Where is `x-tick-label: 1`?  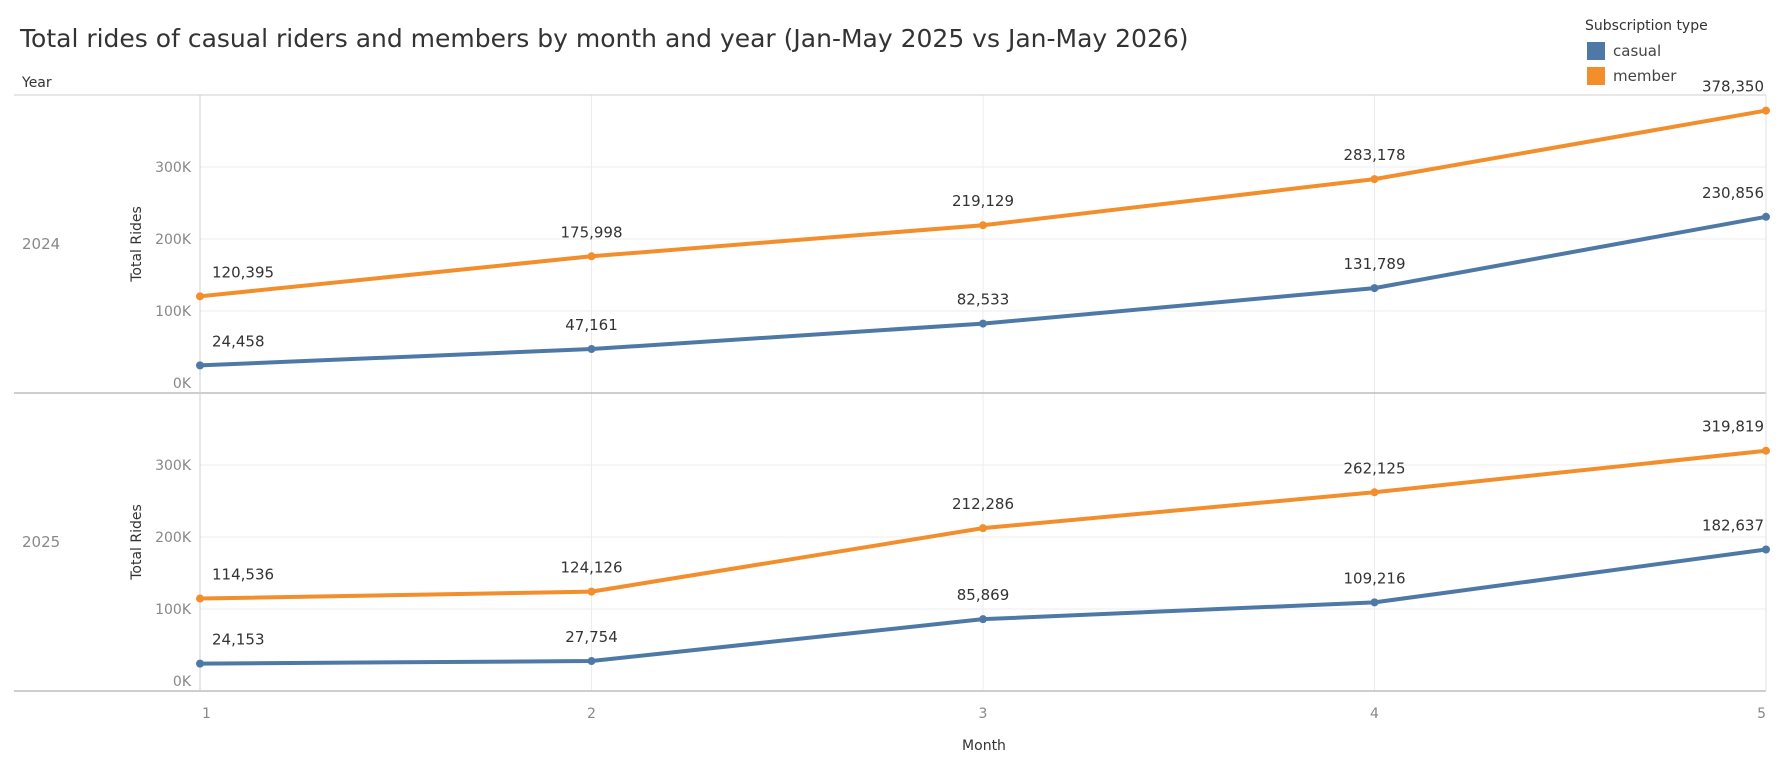 x-tick-label: 1 is located at coordinates (206, 714).